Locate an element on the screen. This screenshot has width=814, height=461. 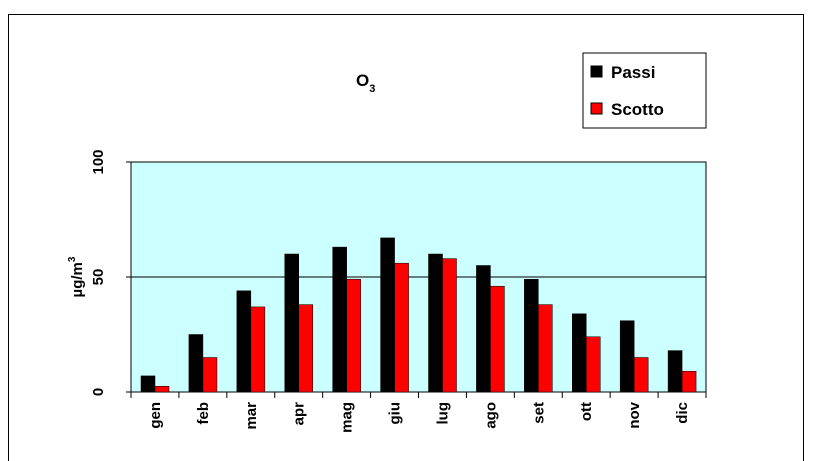
bar-scotto-set is located at coordinates (545, 348).